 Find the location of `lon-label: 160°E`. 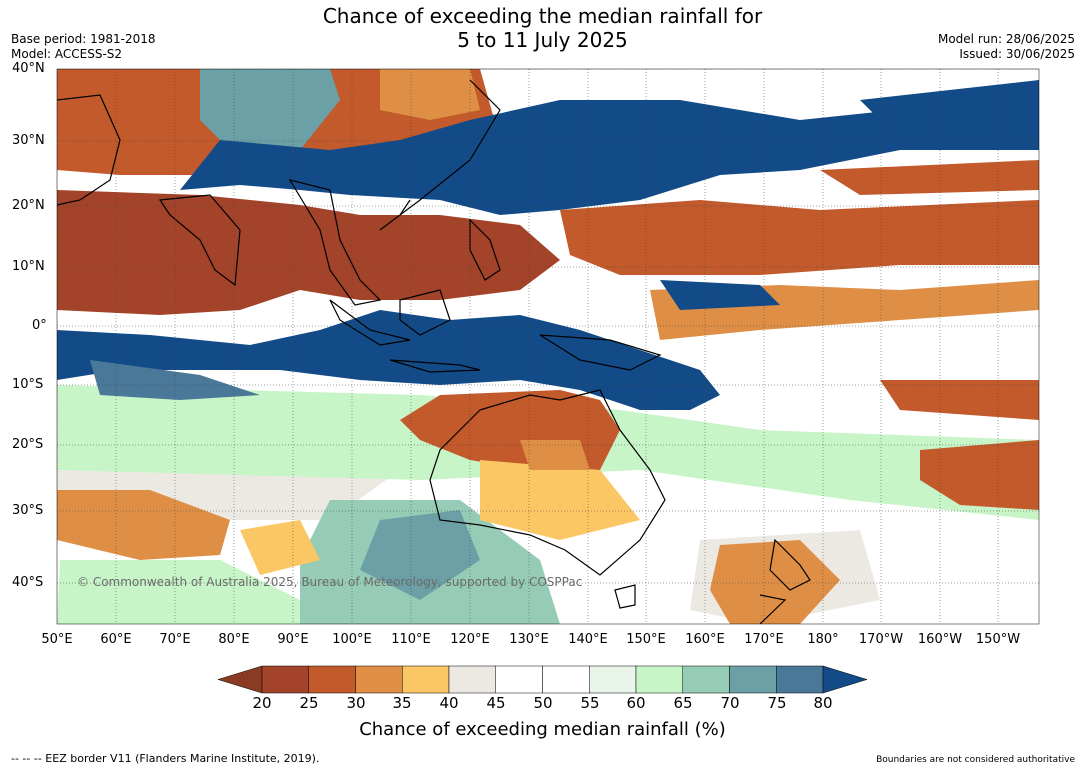

lon-label: 160°E is located at coordinates (705, 639).